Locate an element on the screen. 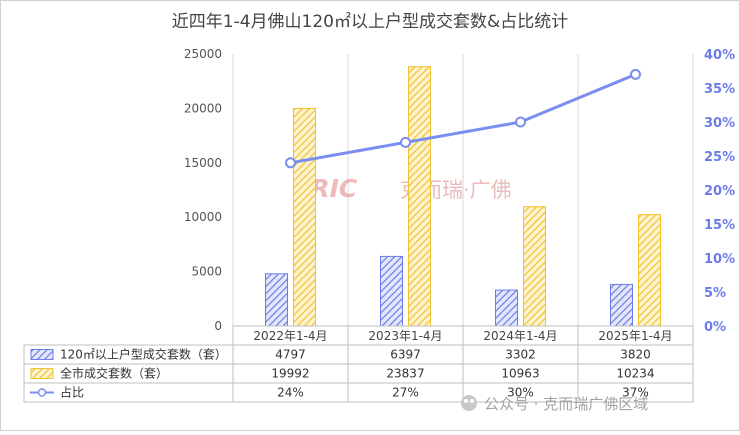 The height and width of the screenshot is (435, 740). table-cell: 23837 is located at coordinates (405, 374).